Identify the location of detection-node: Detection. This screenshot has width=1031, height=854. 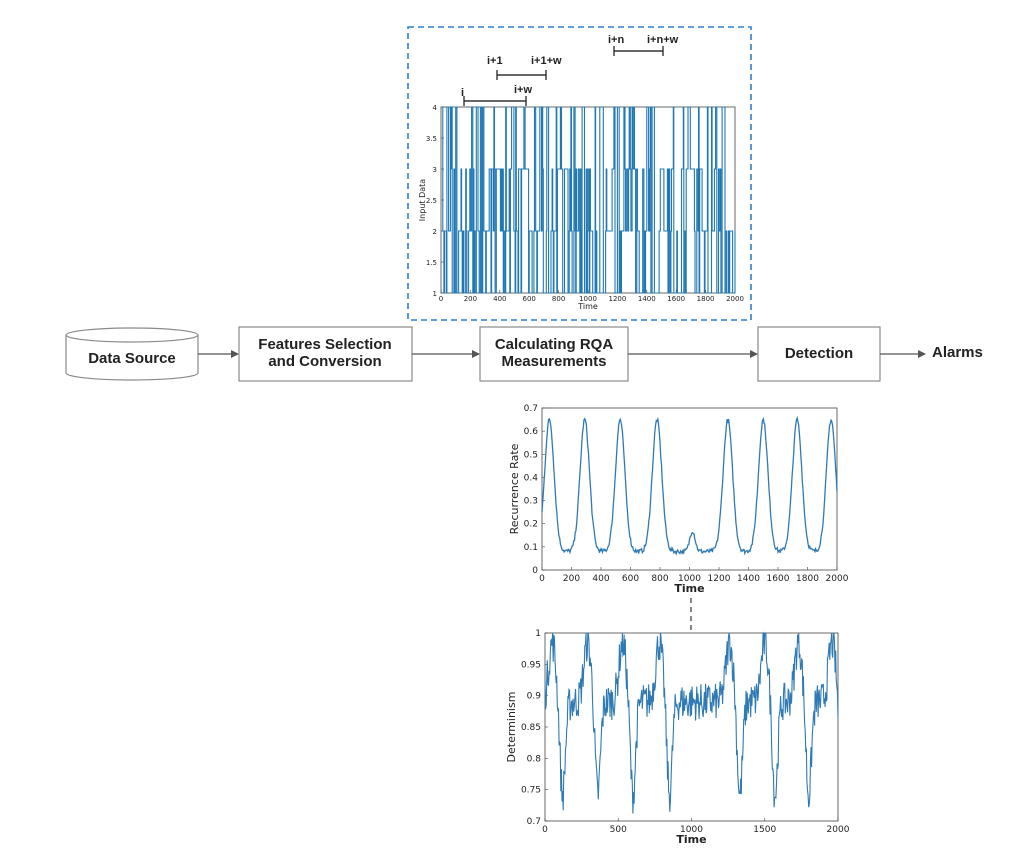
(819, 354).